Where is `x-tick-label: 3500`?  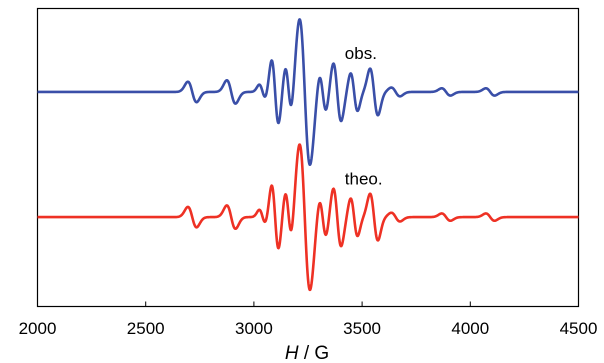
x-tick-label: 3500 is located at coordinates (362, 328).